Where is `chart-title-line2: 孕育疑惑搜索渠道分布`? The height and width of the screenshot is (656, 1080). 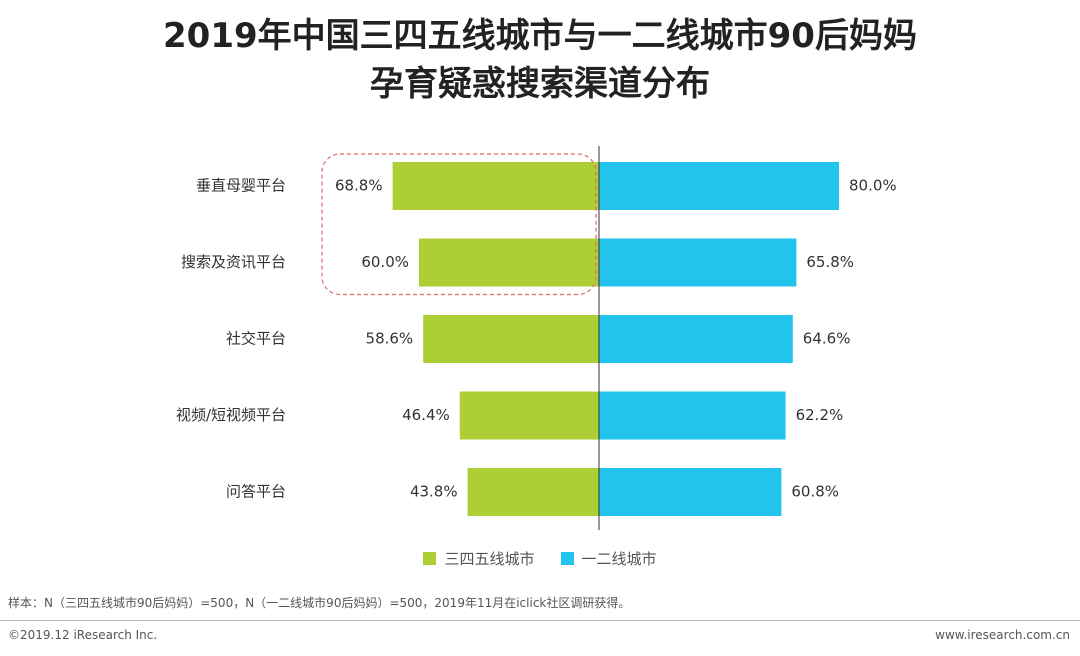 chart-title-line2: 孕育疑惑搜索渠道分布 is located at coordinates (540, 84).